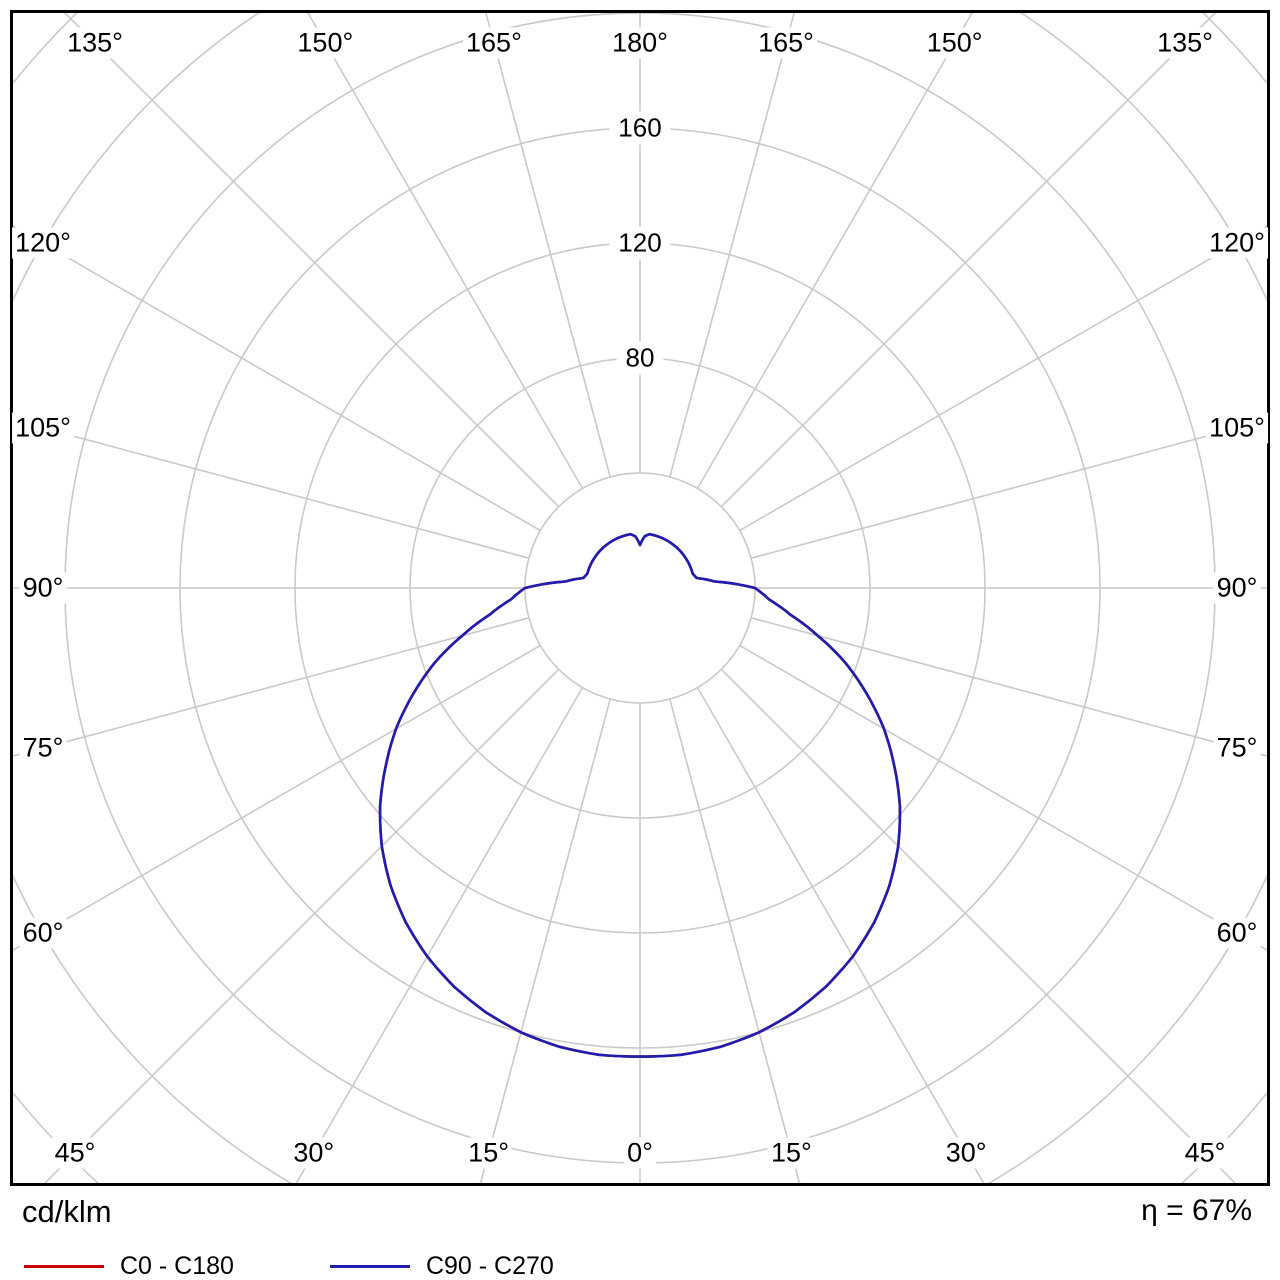 This screenshot has width=1280, height=1280. What do you see at coordinates (1196, 1210) in the screenshot?
I see `efficiency-label: η = 67%` at bounding box center [1196, 1210].